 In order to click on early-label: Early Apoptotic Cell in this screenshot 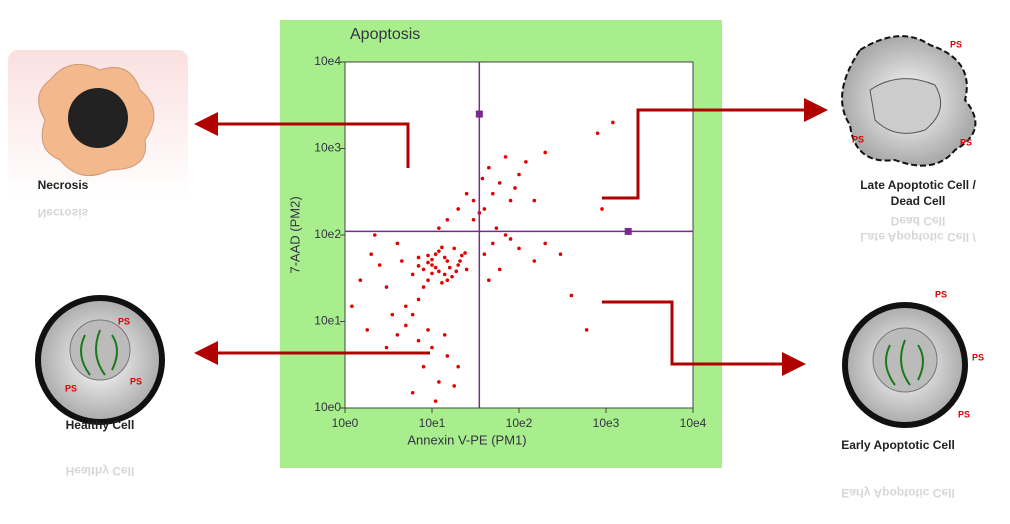, I will do `click(898, 445)`.